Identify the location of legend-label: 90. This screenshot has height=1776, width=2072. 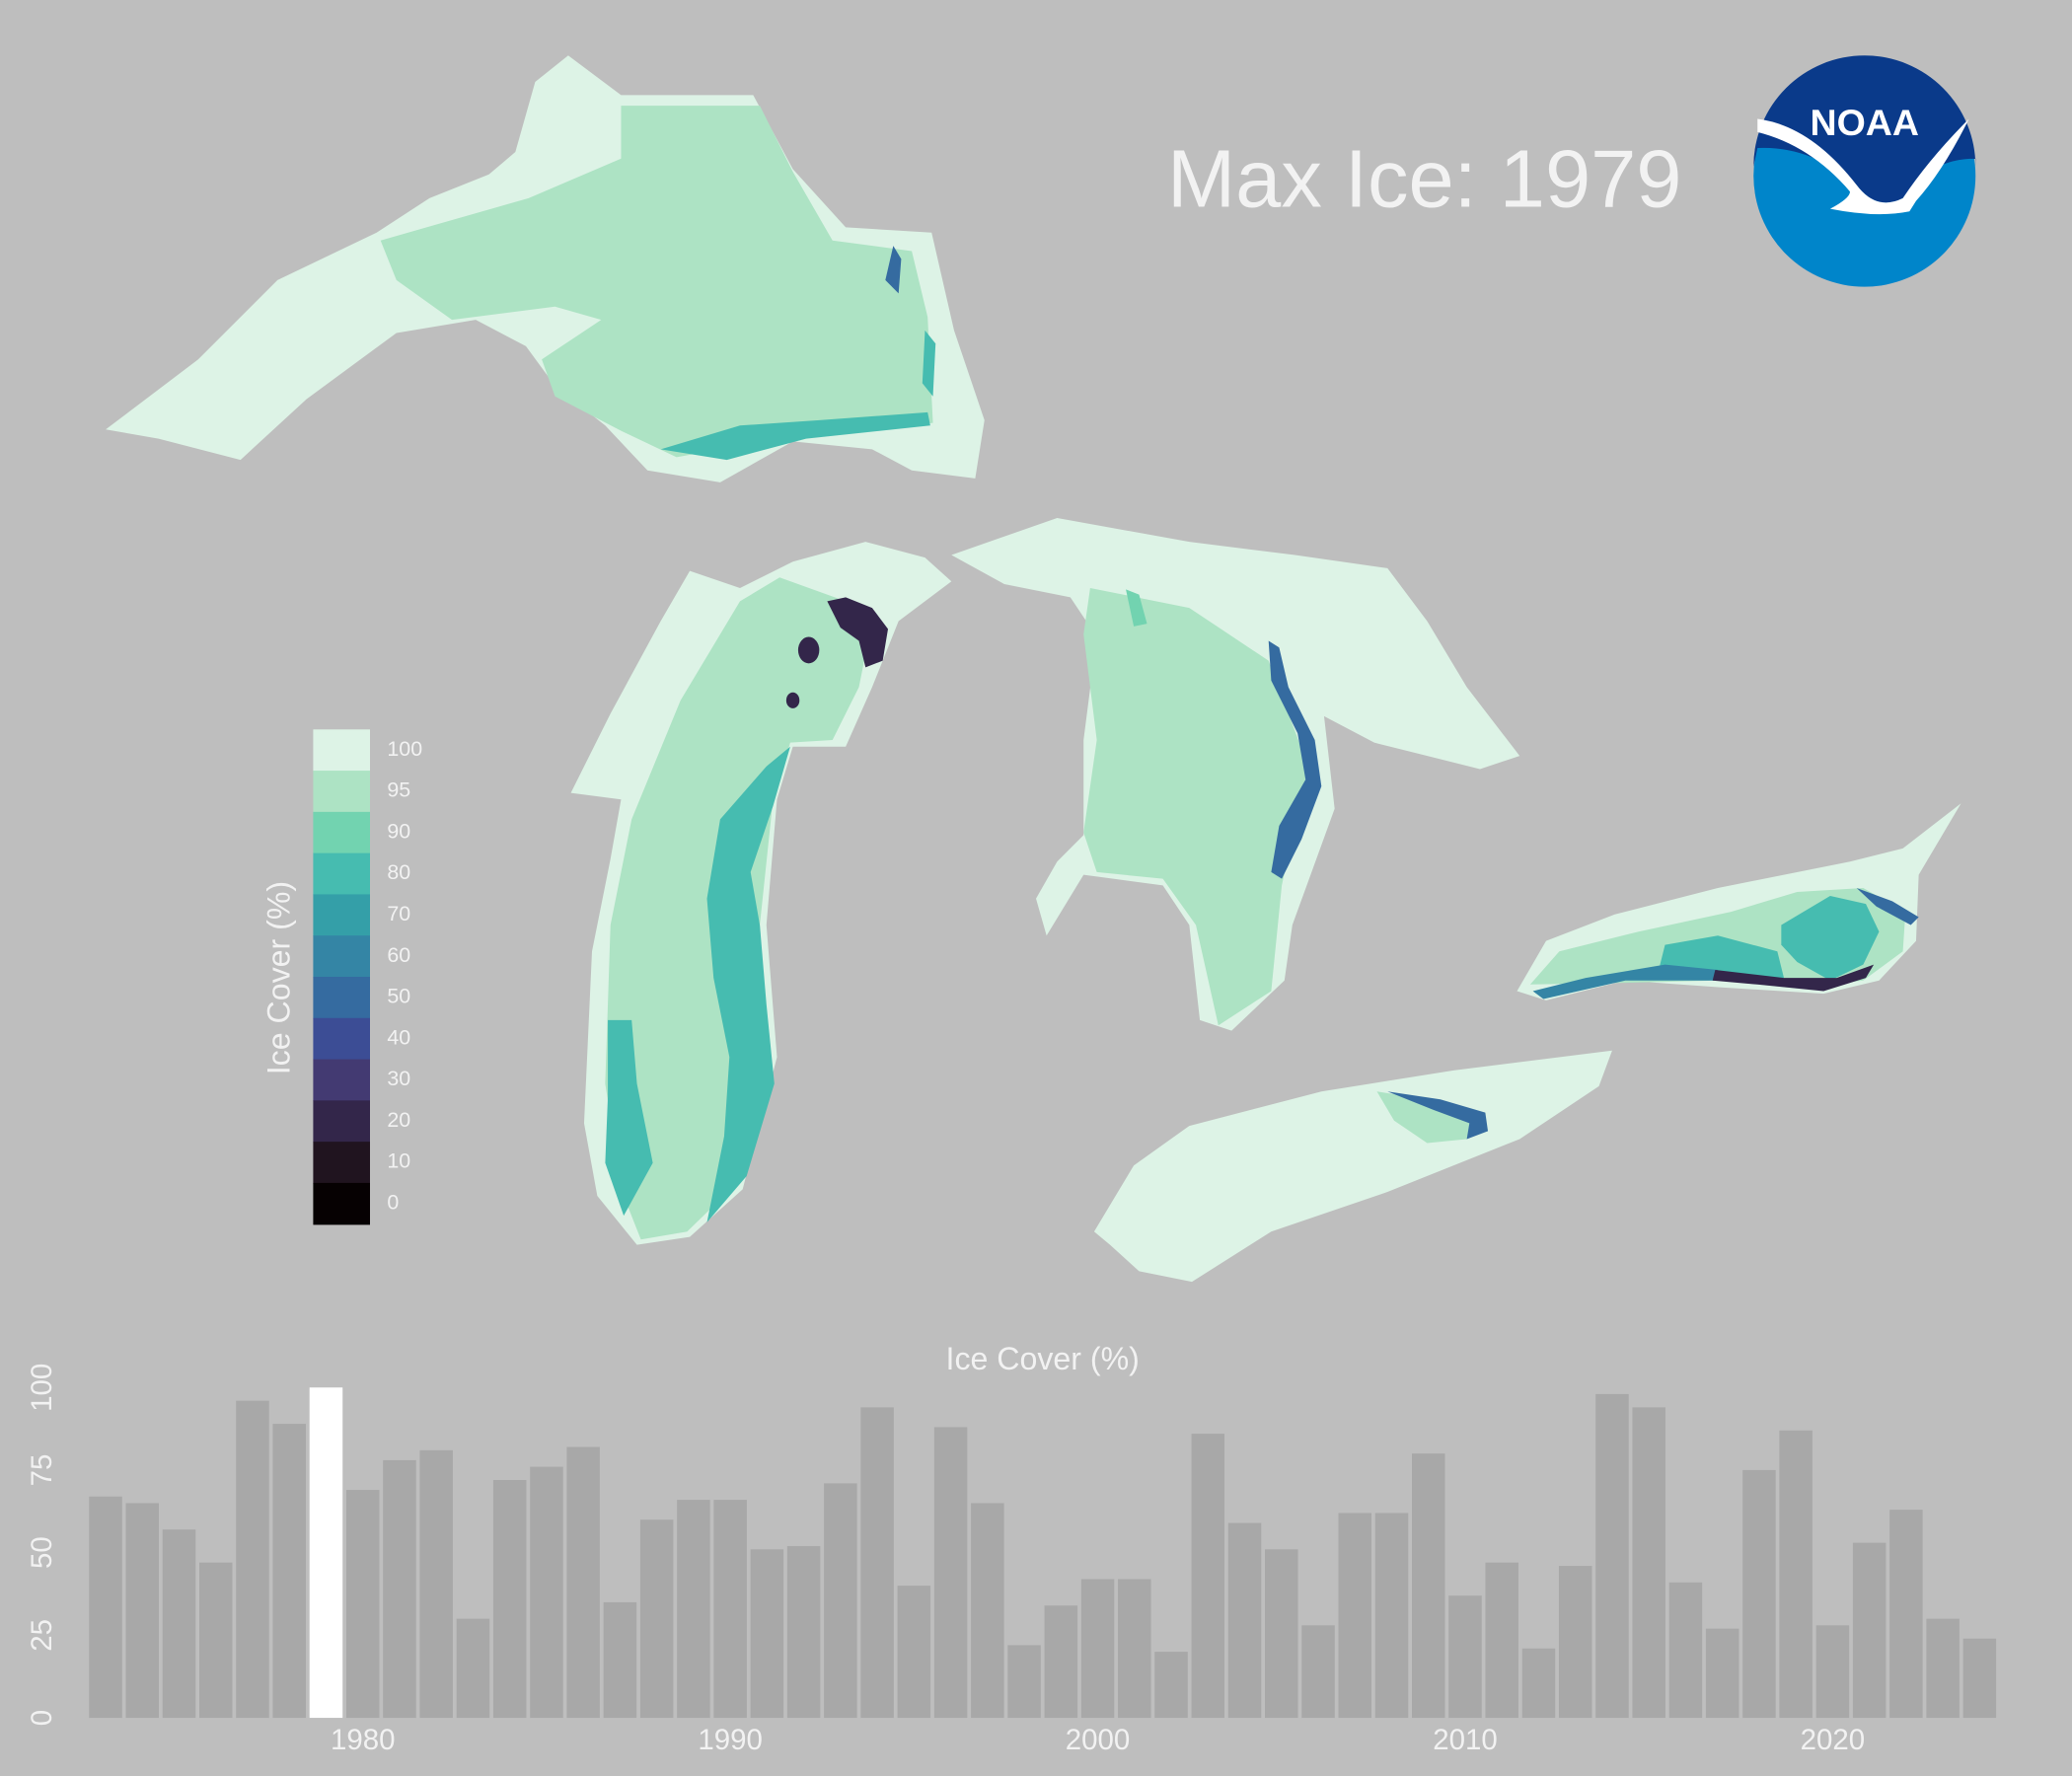
(399, 831).